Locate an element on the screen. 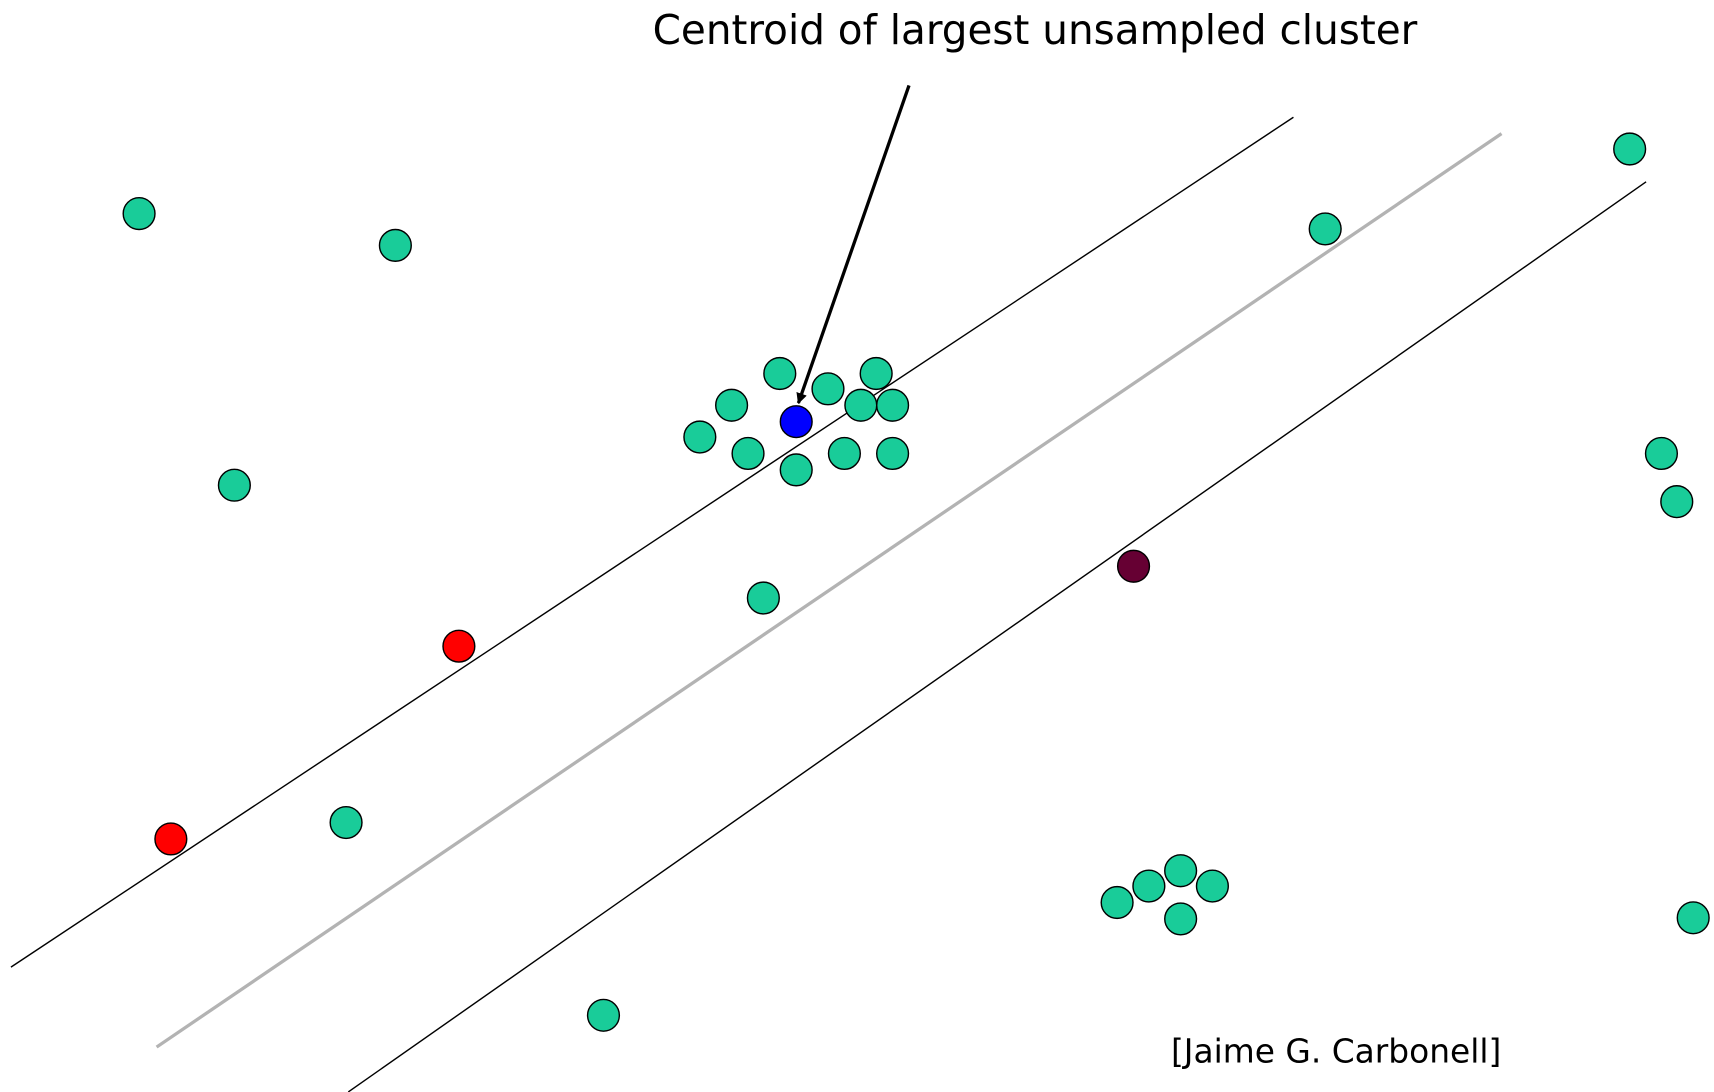  arrow is located at coordinates (853, 244).